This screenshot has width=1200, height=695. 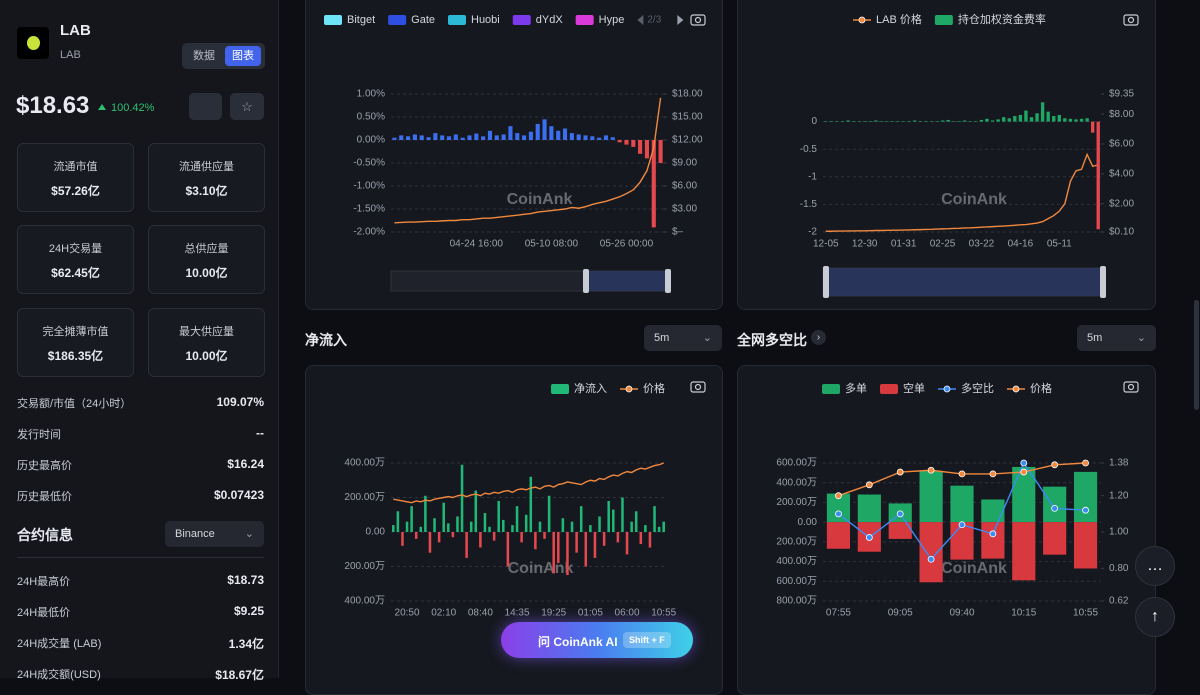 I want to click on section-title: 净流入, so click(x=326, y=340).